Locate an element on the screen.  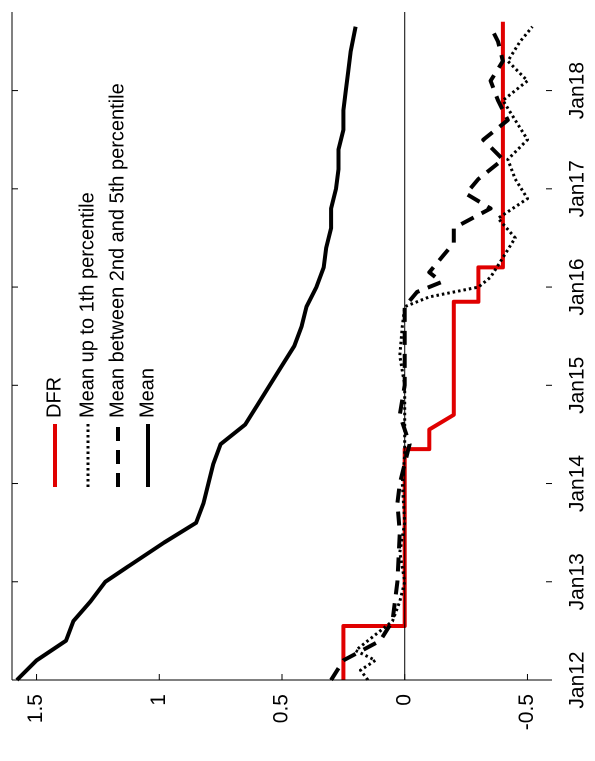
value-tick-label-2: 0.5 is located at coordinates (281, 708).